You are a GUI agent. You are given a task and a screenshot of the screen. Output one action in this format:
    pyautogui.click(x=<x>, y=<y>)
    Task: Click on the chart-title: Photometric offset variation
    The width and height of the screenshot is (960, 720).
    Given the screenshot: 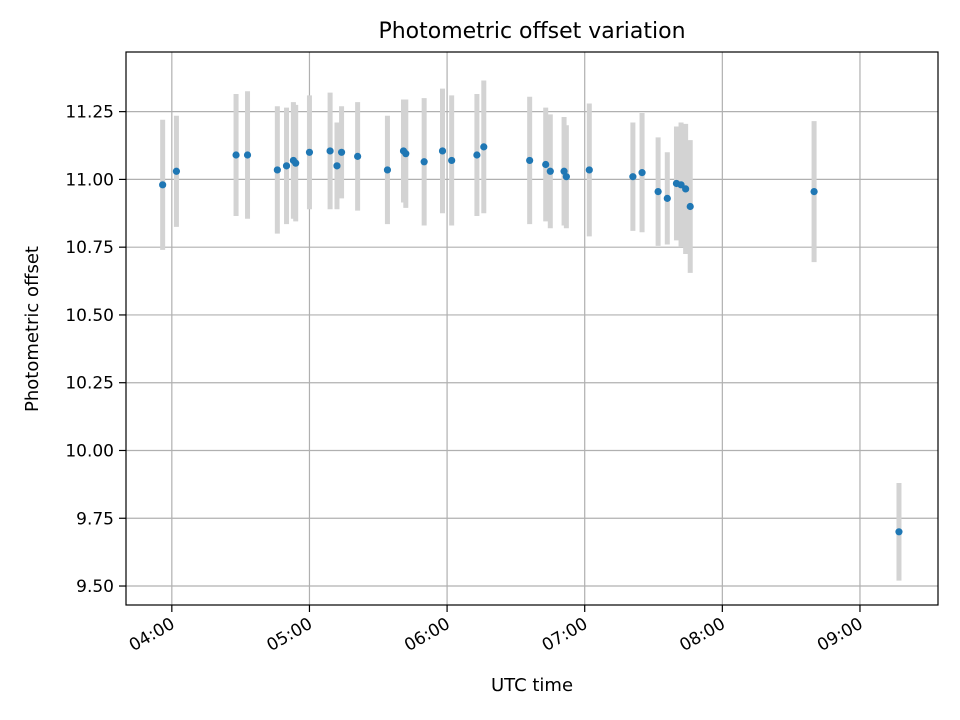 What is the action you would take?
    pyautogui.click(x=531, y=31)
    